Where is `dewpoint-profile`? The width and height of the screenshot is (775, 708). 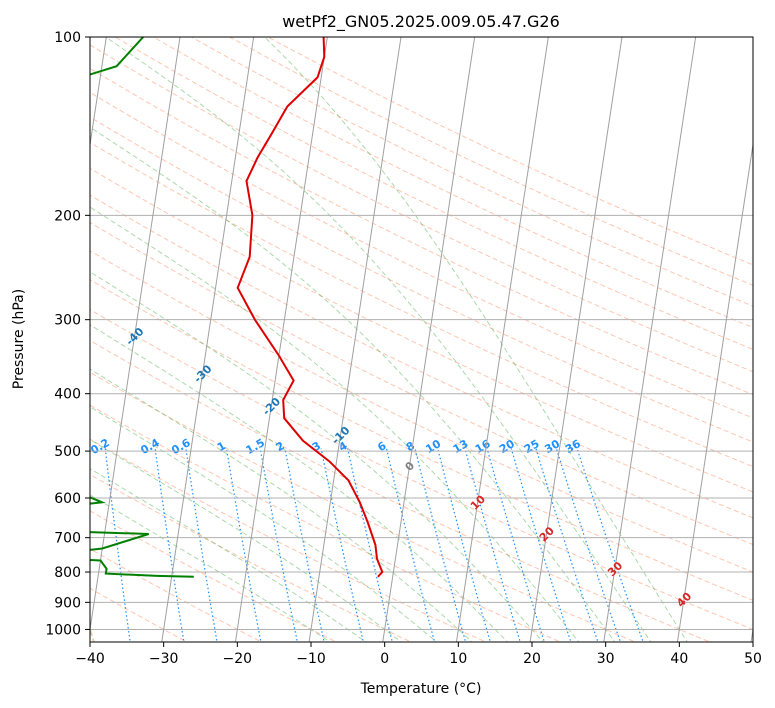 dewpoint-profile is located at coordinates (142, 307).